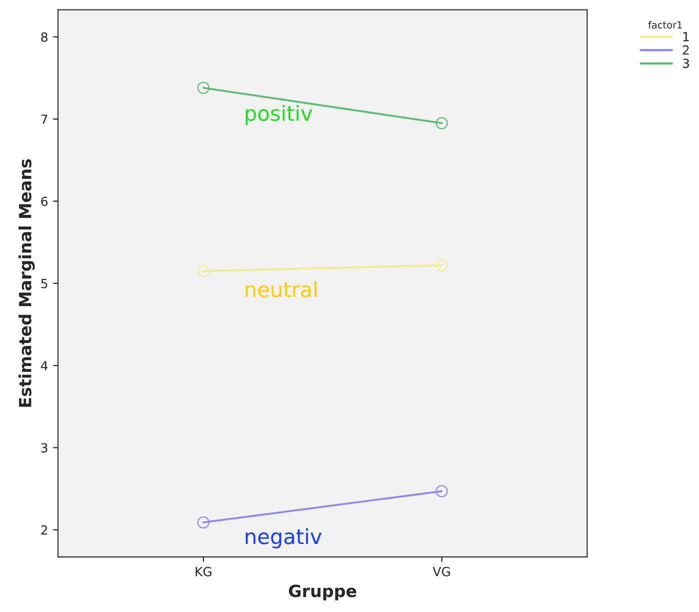 This screenshot has width=699, height=612. Describe the element at coordinates (322, 592) in the screenshot. I see `x-axis-title: Gruppe` at that location.